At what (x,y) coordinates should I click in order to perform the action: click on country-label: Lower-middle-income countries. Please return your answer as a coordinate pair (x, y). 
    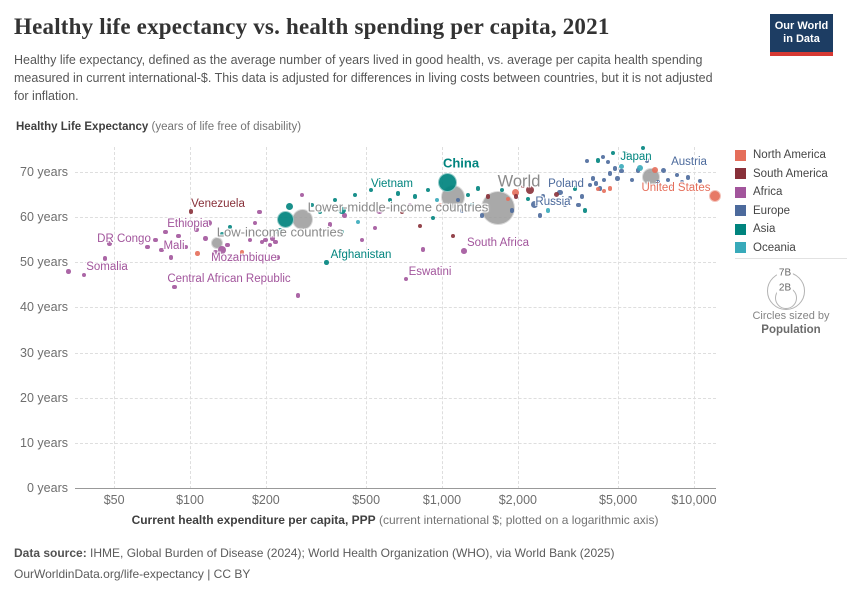
    Looking at the image, I should click on (398, 207).